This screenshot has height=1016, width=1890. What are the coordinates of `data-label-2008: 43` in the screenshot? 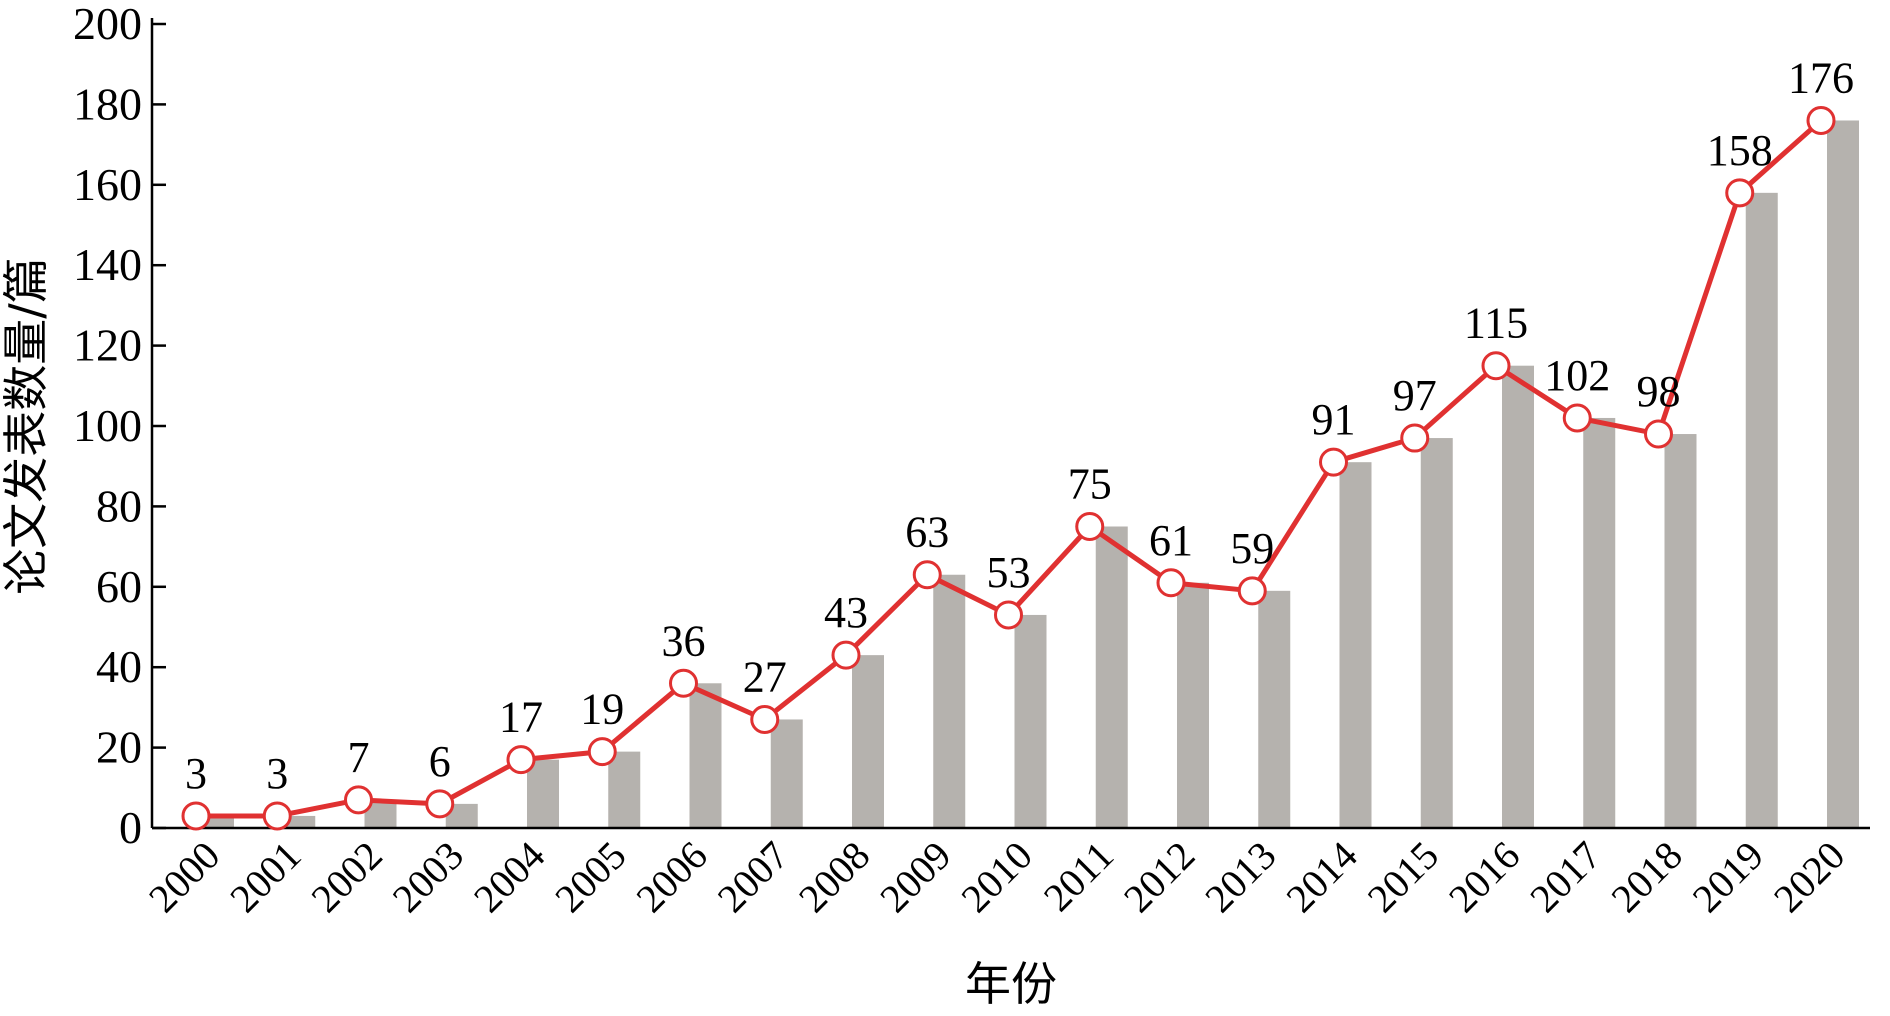 It's located at (846, 612).